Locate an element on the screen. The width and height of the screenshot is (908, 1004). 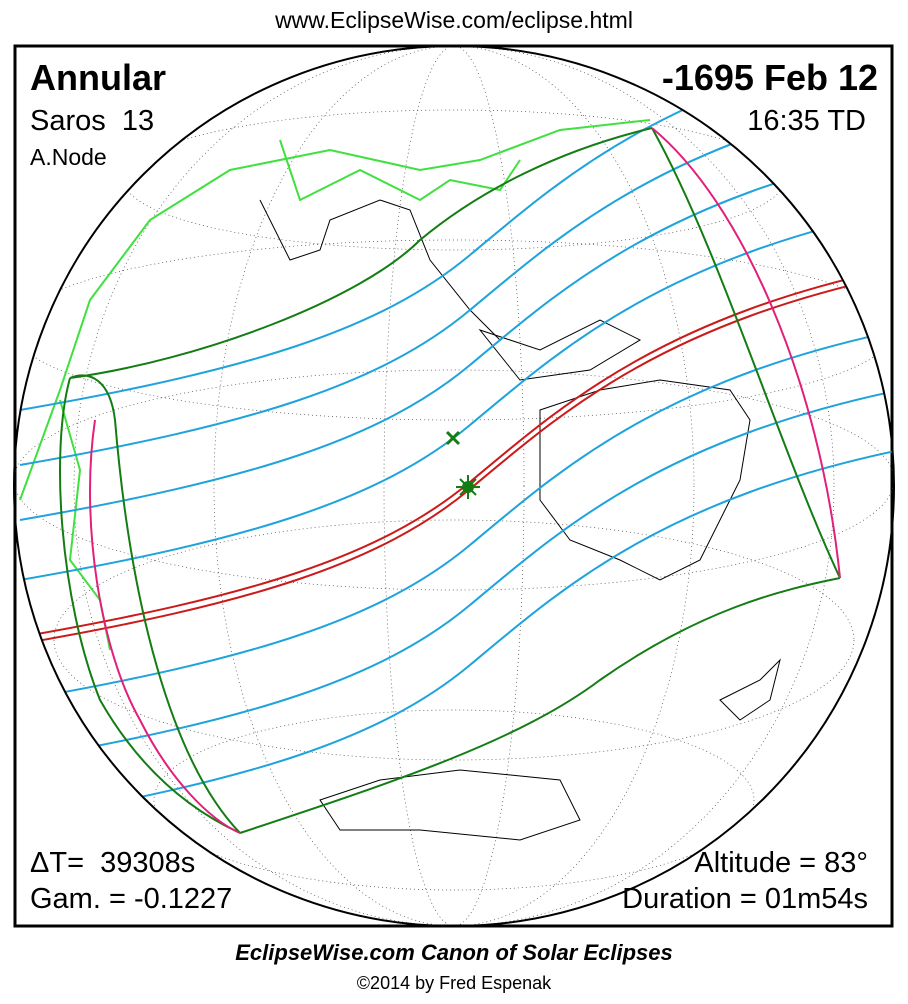
saros: Saros 13 is located at coordinates (92, 121).